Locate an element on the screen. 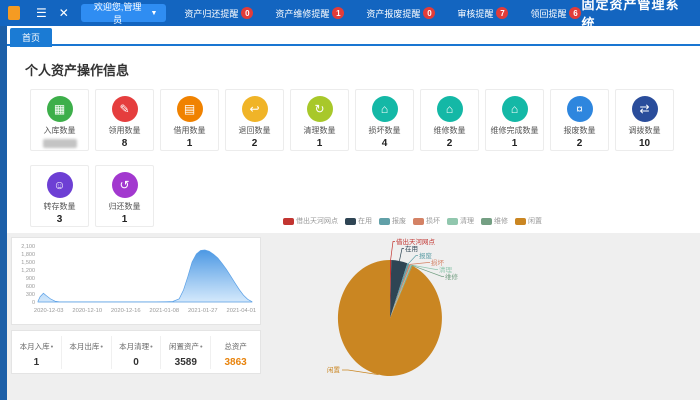 This screenshot has height=400, width=700. cards-row-2: ☺ 转存数量 3 ↺ 归还数量 1 is located at coordinates (365, 196).